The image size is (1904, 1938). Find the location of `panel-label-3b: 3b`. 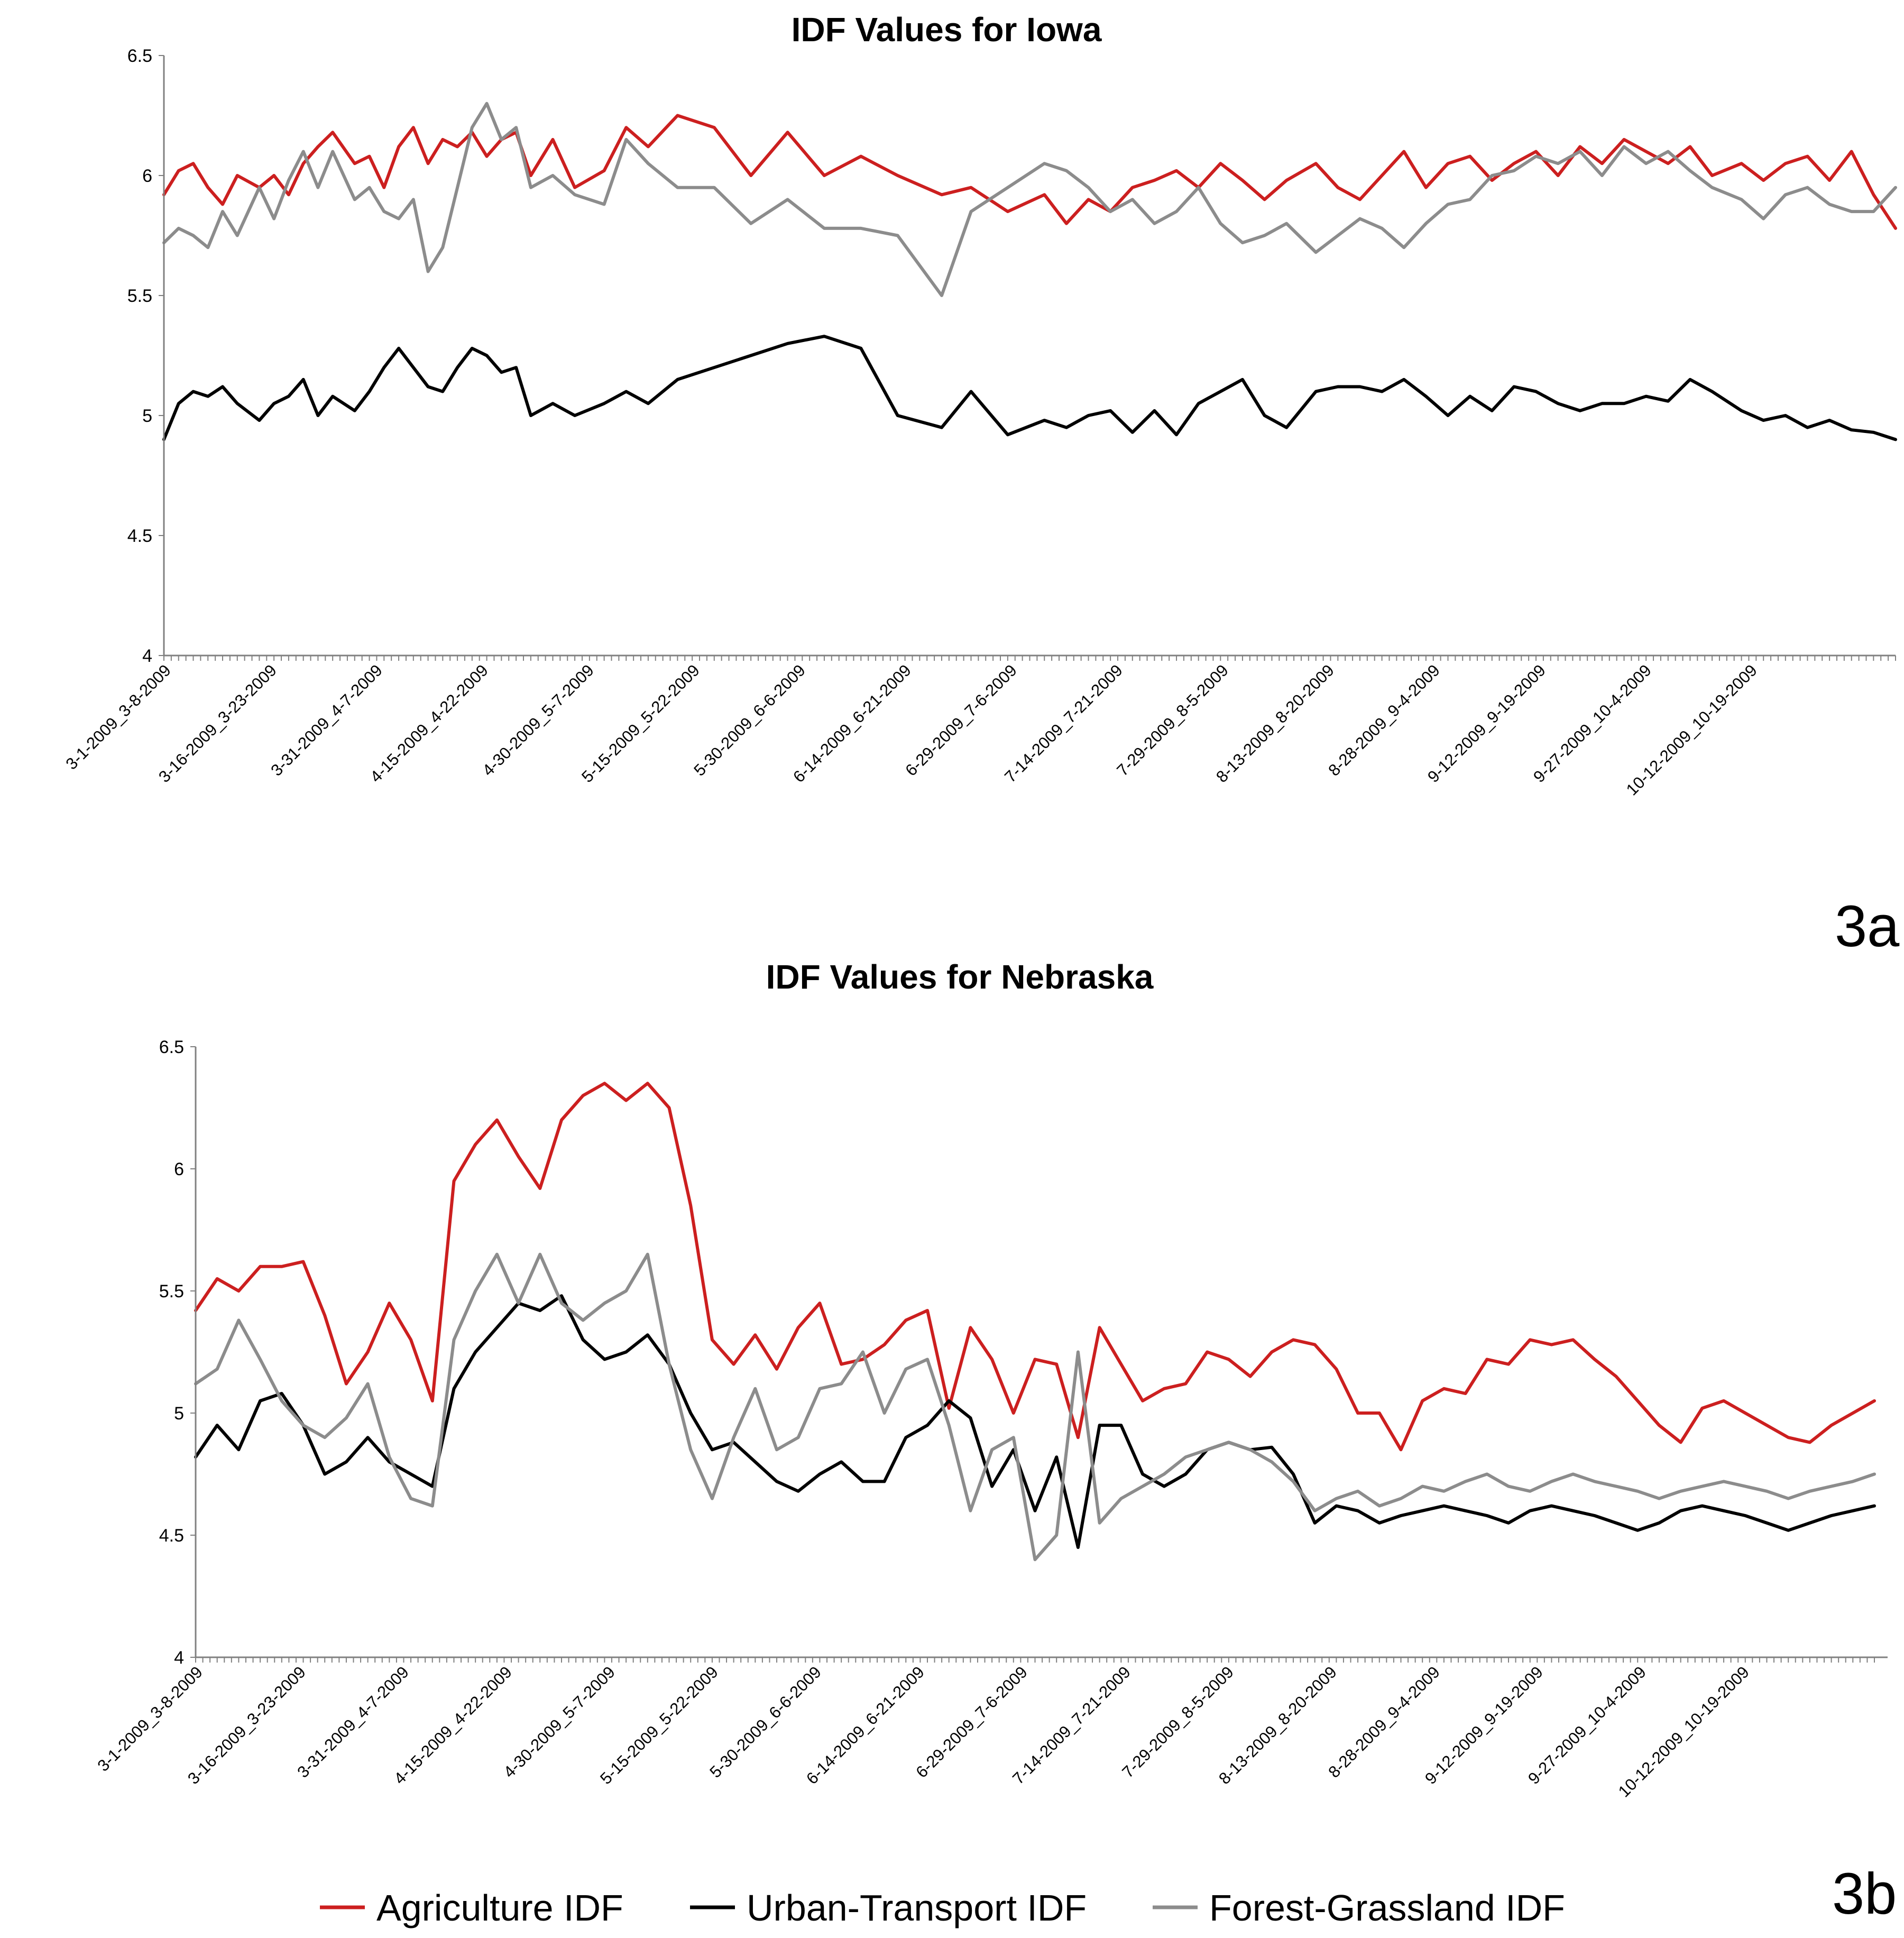

panel-label-3b: 3b is located at coordinates (1864, 1894).